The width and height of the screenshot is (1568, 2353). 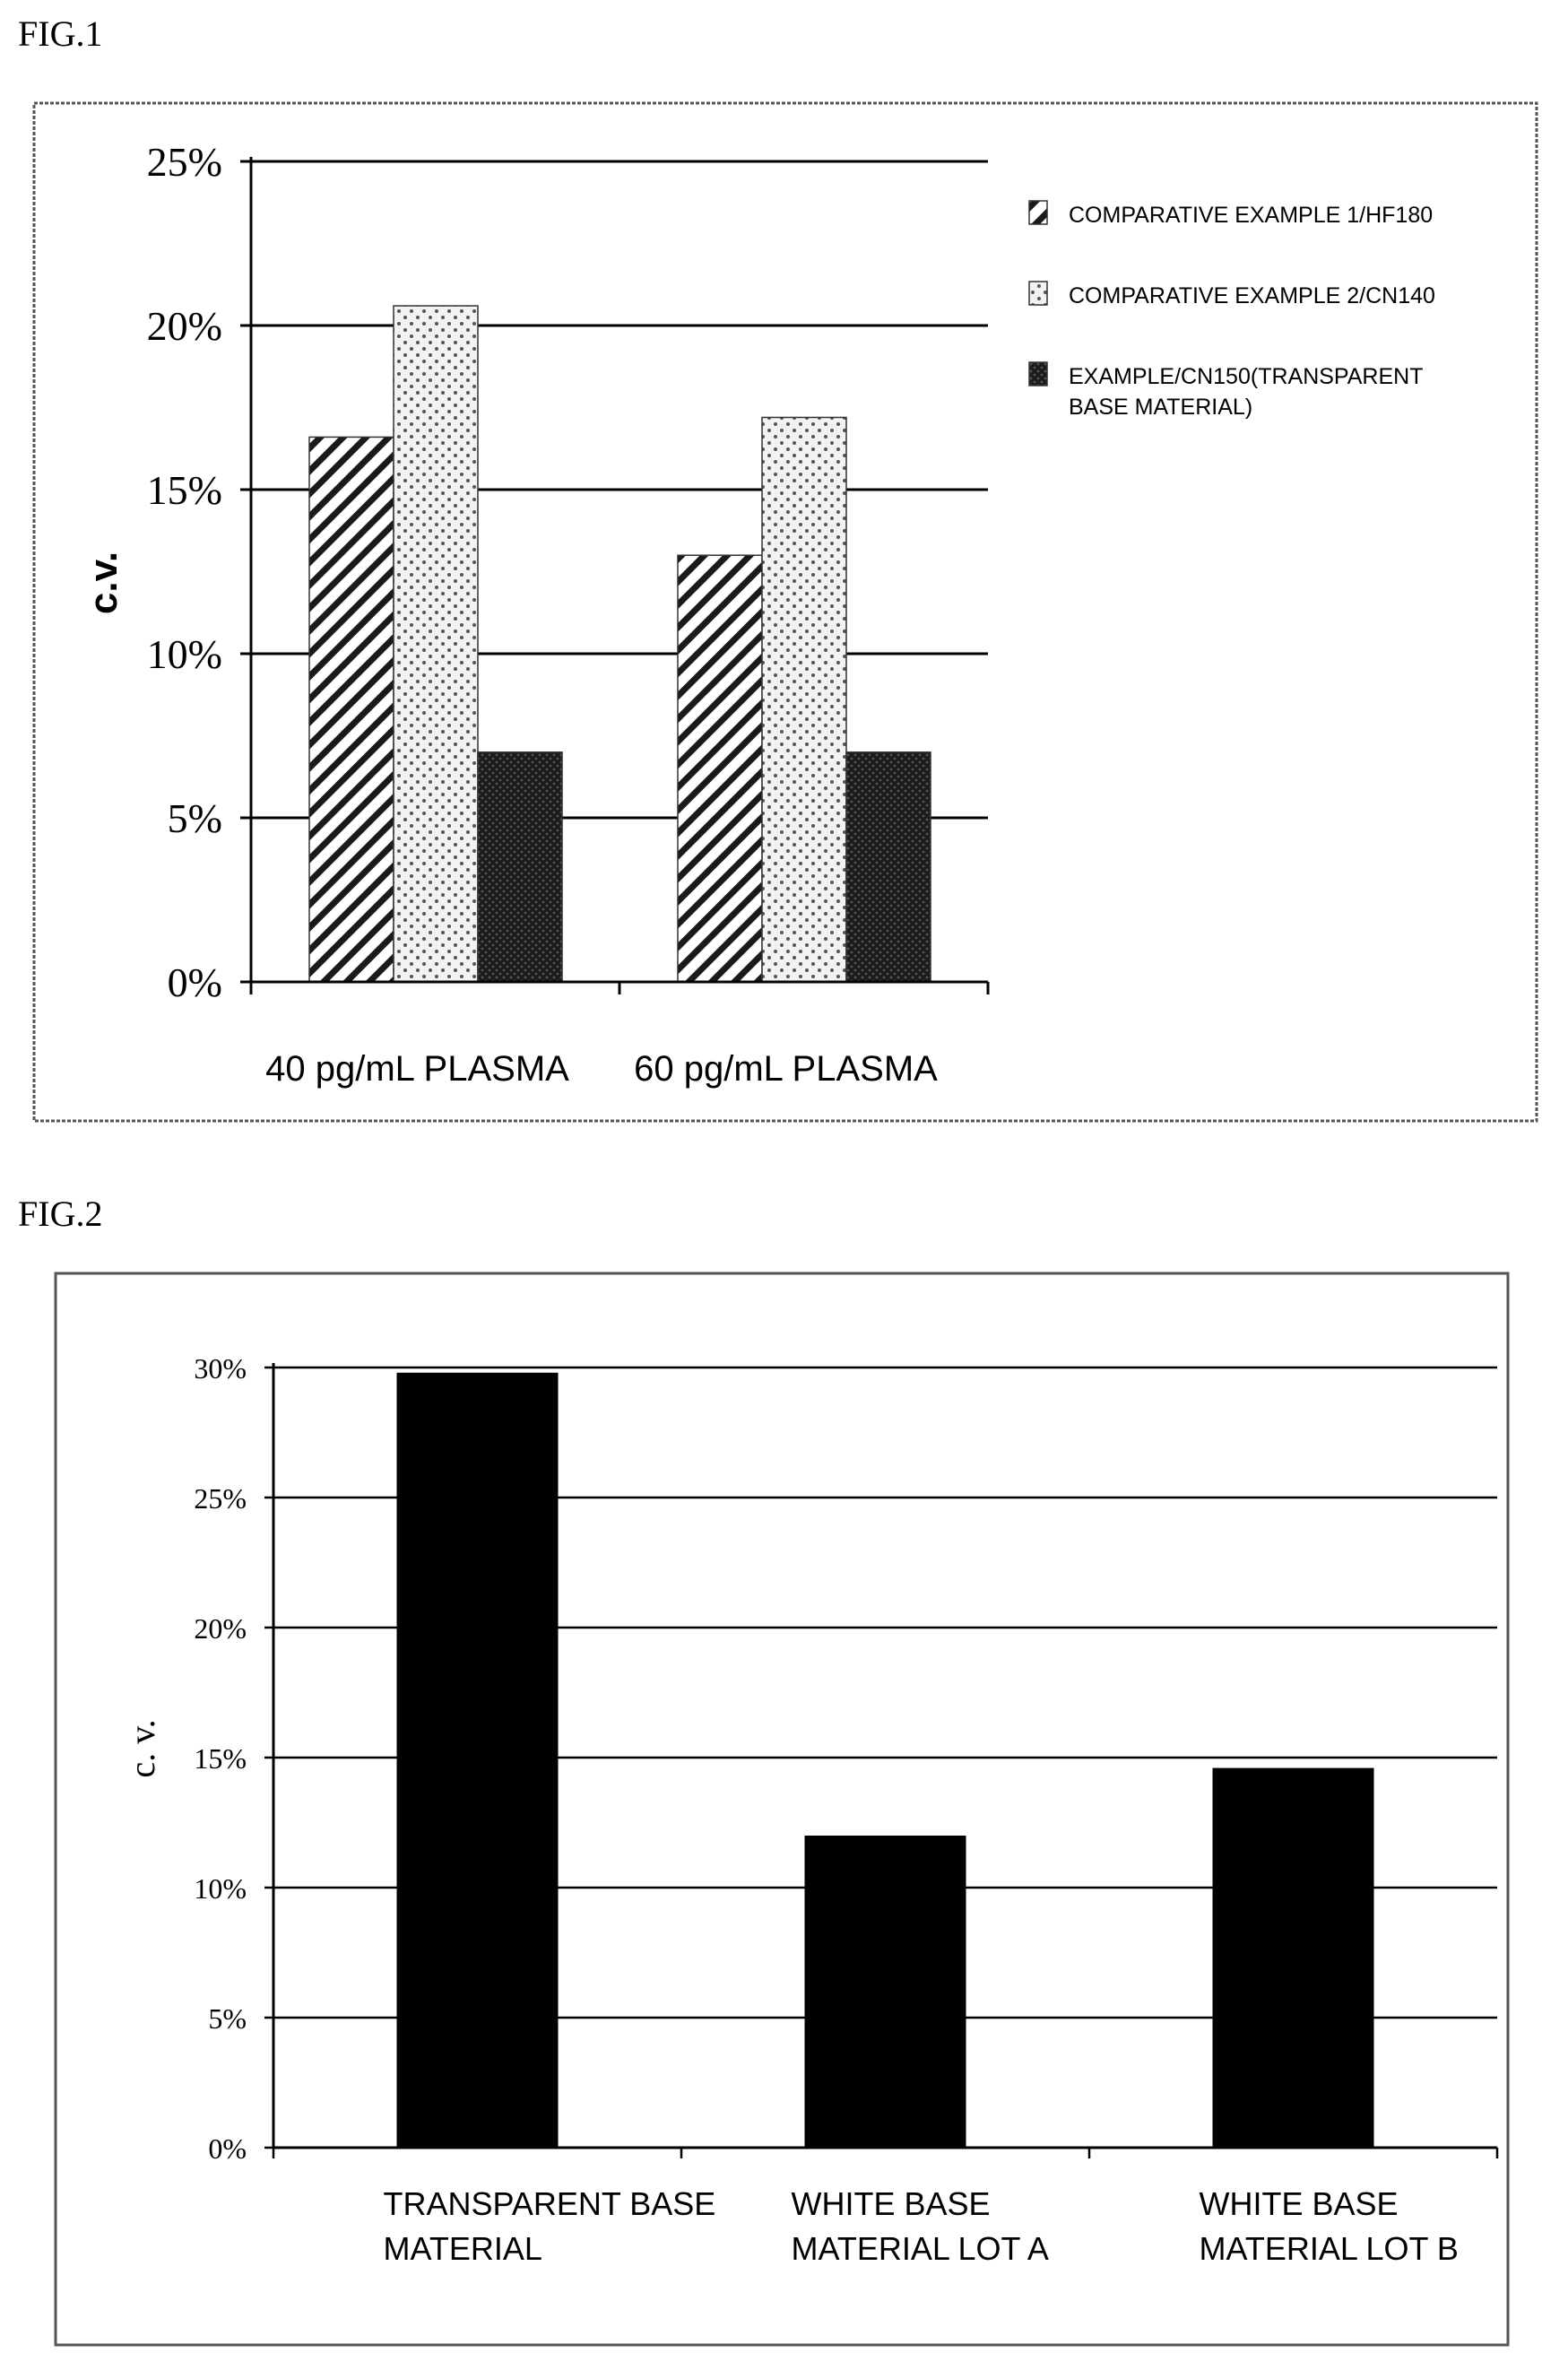 I want to click on chart-1-y-tick-label: 15%, so click(x=184, y=490).